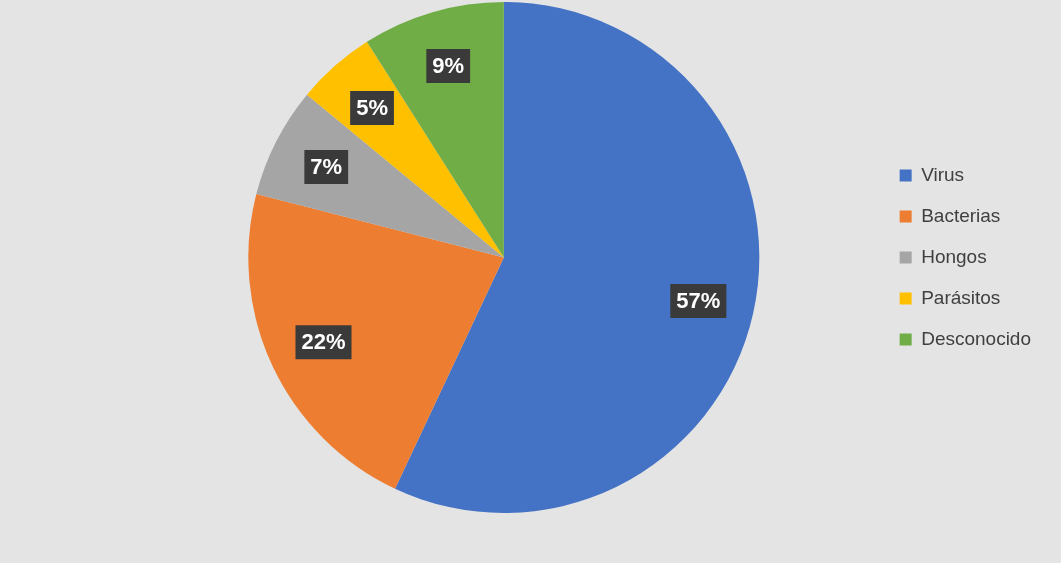 This screenshot has width=1061, height=563. What do you see at coordinates (323, 342) in the screenshot?
I see `data-label: 22%` at bounding box center [323, 342].